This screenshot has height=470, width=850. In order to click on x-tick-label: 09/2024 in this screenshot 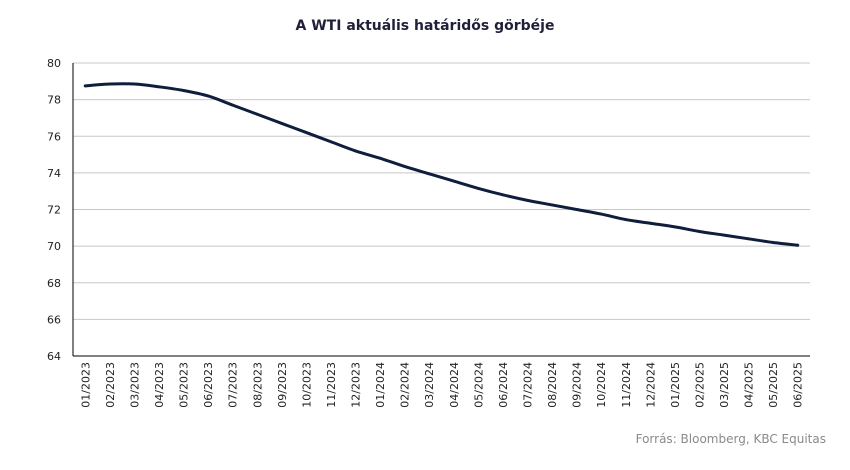, I will do `click(577, 385)`.